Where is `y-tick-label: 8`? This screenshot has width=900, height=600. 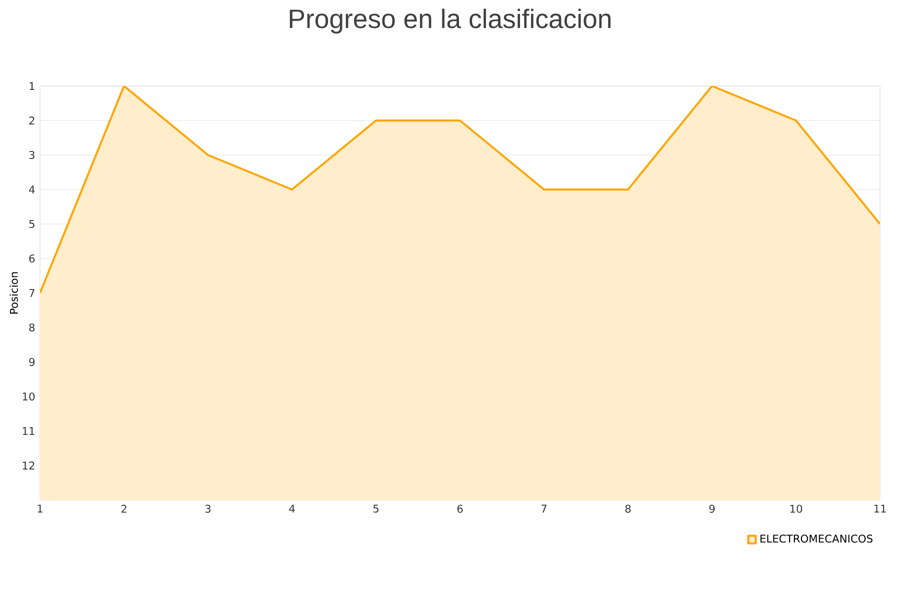
y-tick-label: 8 is located at coordinates (32, 327).